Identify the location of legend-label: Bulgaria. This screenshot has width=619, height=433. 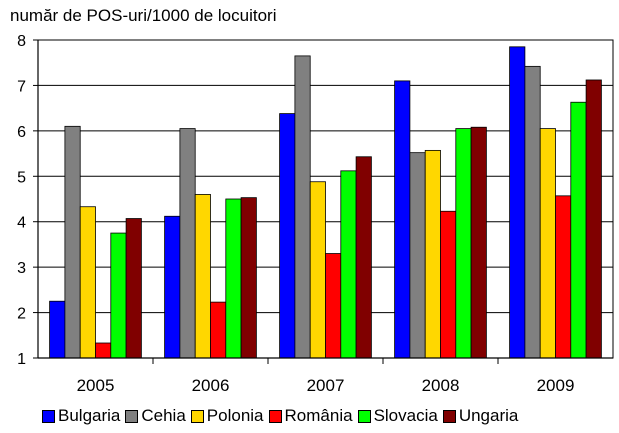
(89, 415).